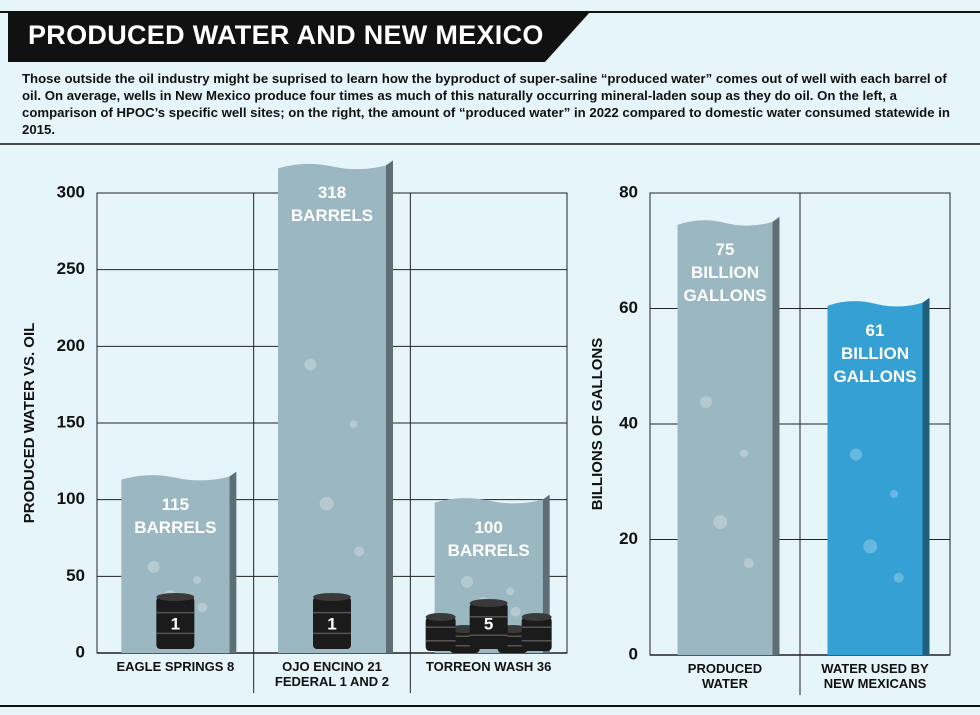 The width and height of the screenshot is (980, 715). Describe the element at coordinates (332, 204) in the screenshot. I see `value-label: 318 BARRELS` at that location.